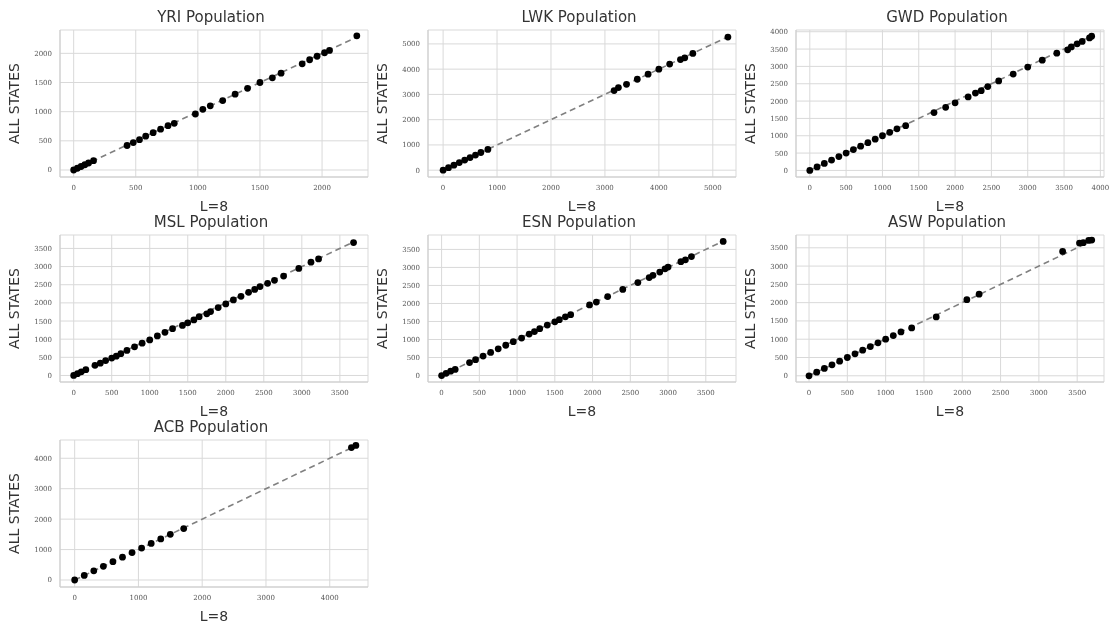 The width and height of the screenshot is (1118, 622). Describe the element at coordinates (947, 17) in the screenshot. I see `chart-title: GWD Population` at that location.